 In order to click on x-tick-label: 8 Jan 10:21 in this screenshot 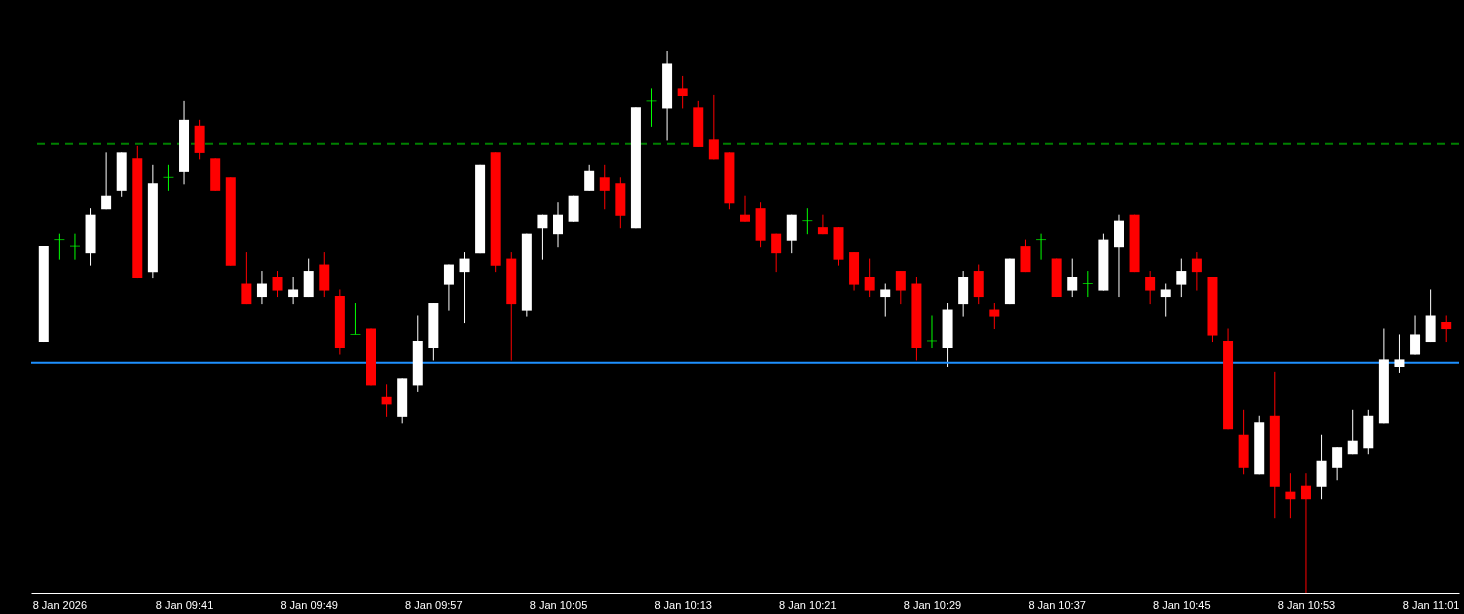, I will do `click(808, 604)`.